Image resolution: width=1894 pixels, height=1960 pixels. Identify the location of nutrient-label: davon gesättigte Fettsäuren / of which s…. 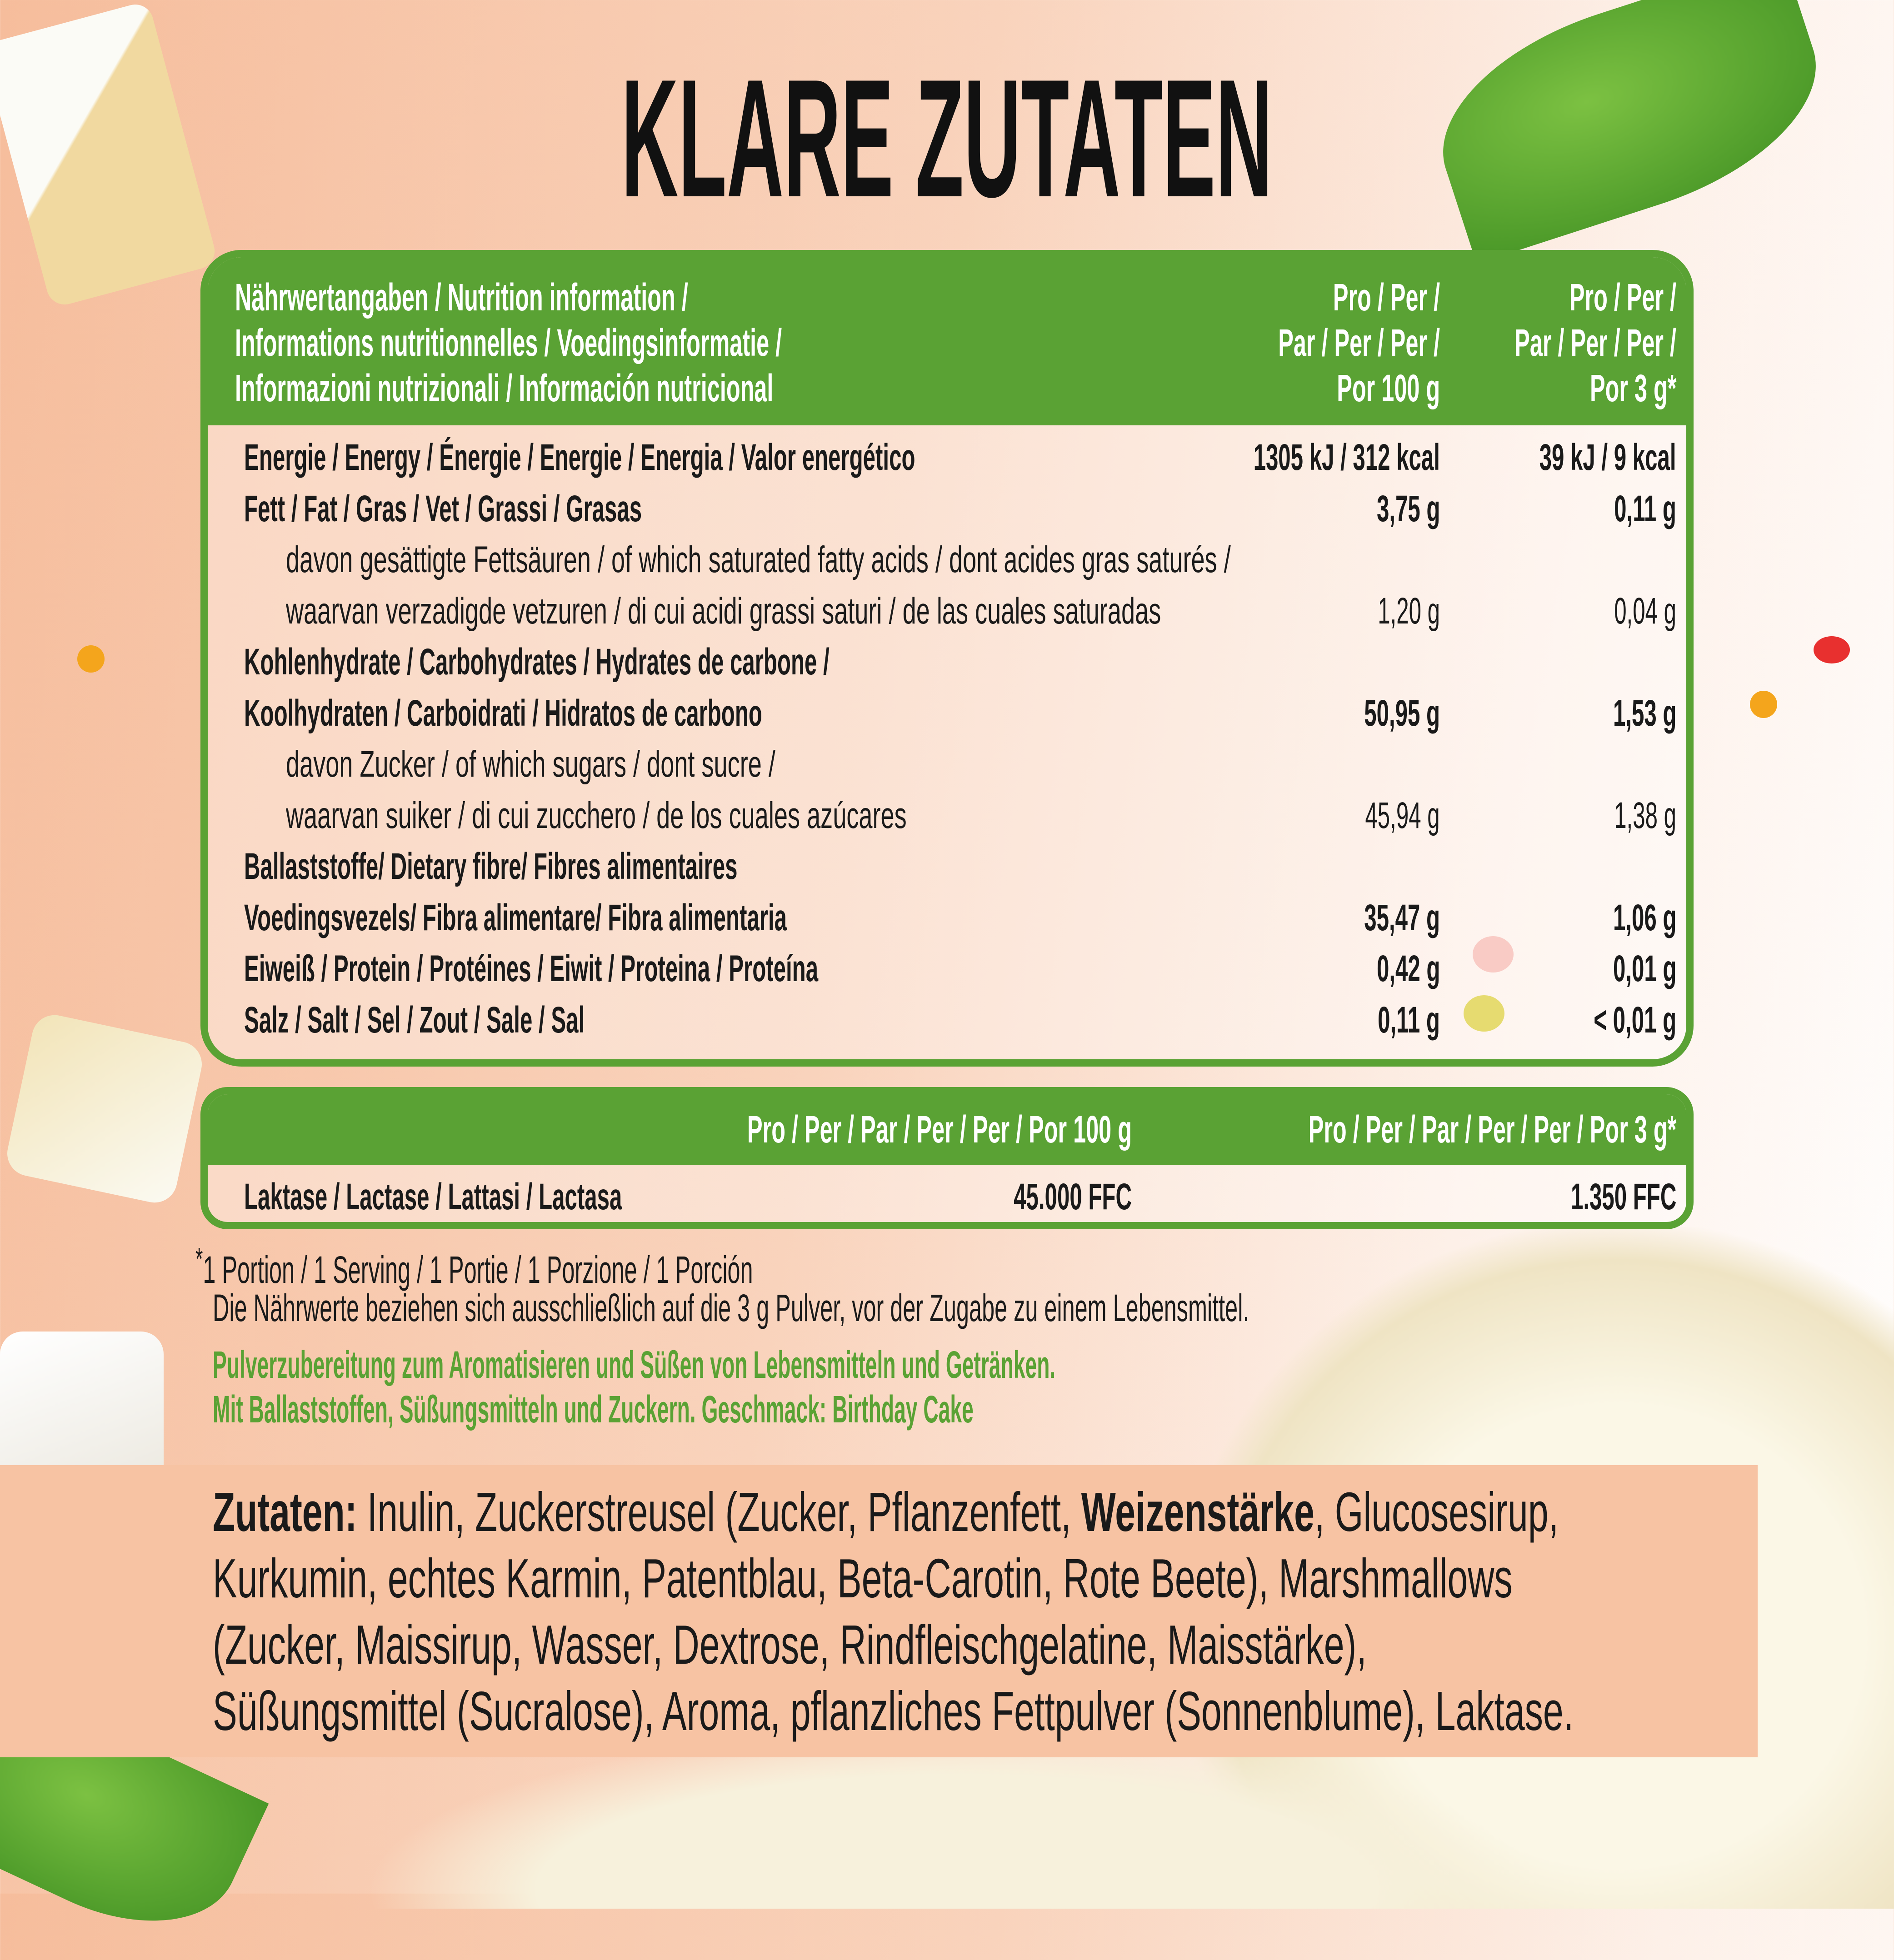
(758, 559).